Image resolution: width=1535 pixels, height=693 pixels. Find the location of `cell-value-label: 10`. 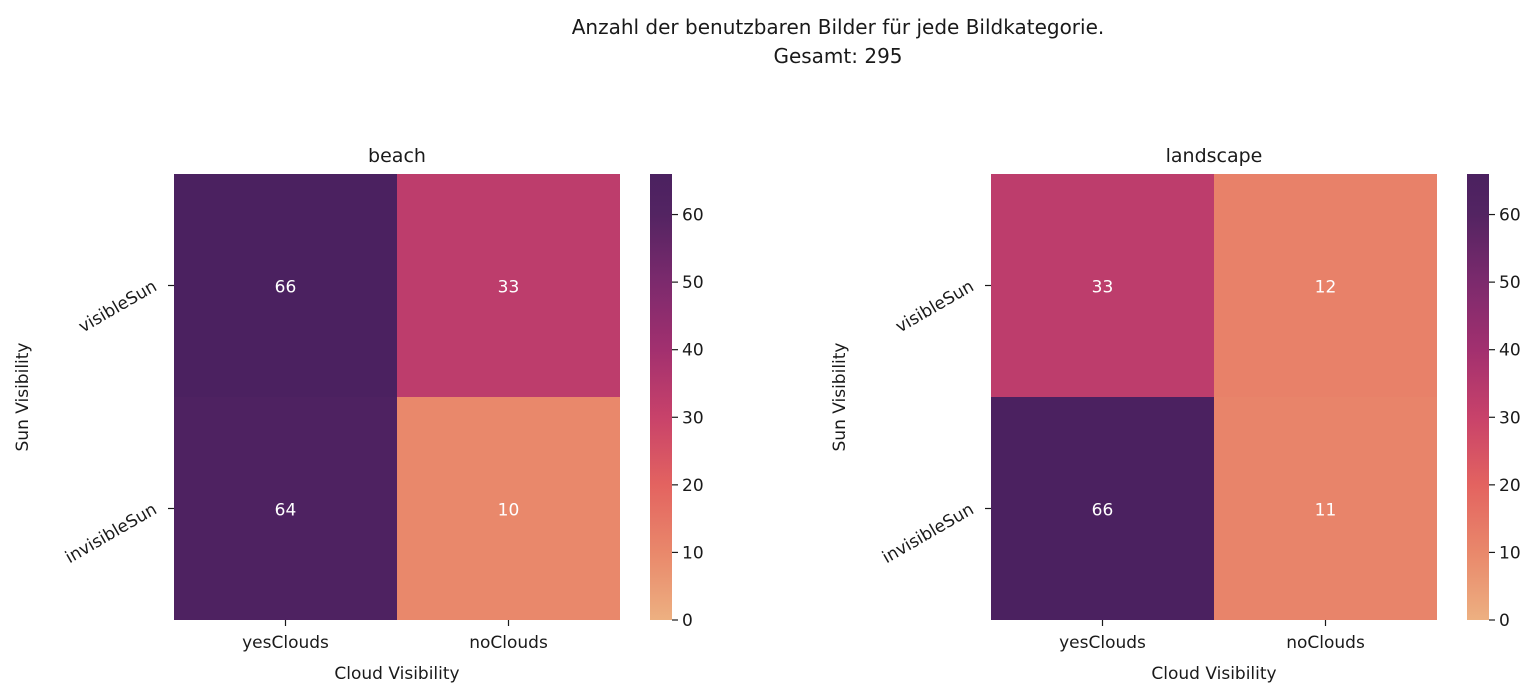

cell-value-label: 10 is located at coordinates (509, 511).